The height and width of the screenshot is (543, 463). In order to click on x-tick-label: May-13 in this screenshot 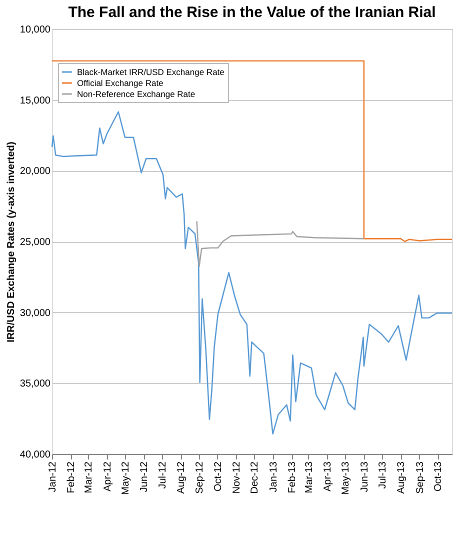, I will do `click(346, 478)`.